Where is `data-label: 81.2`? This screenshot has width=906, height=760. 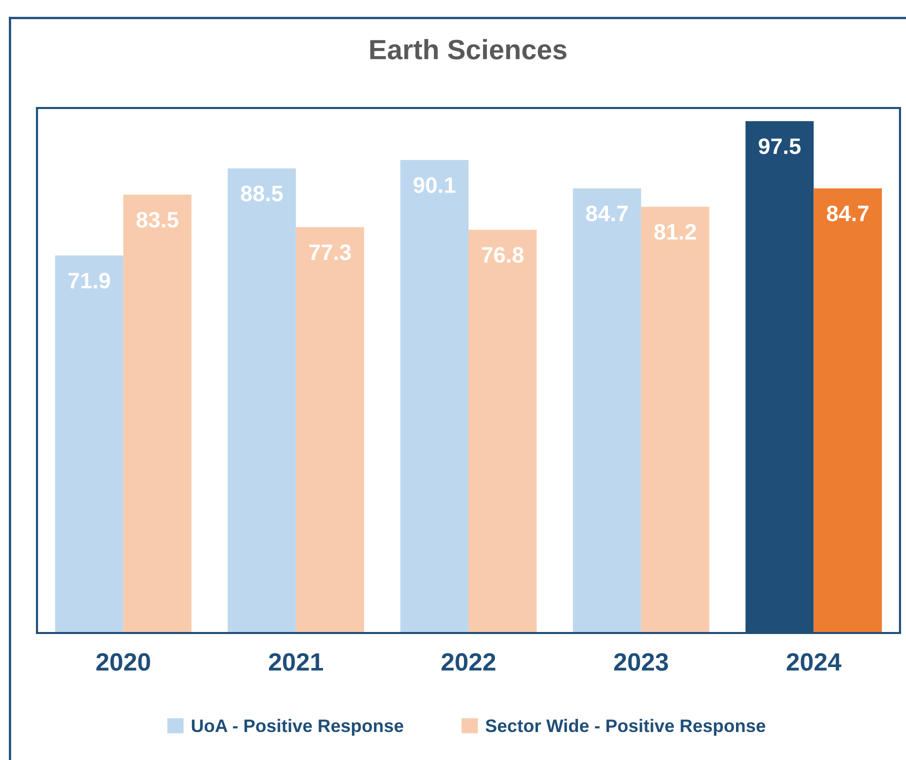
data-label: 81.2 is located at coordinates (675, 232).